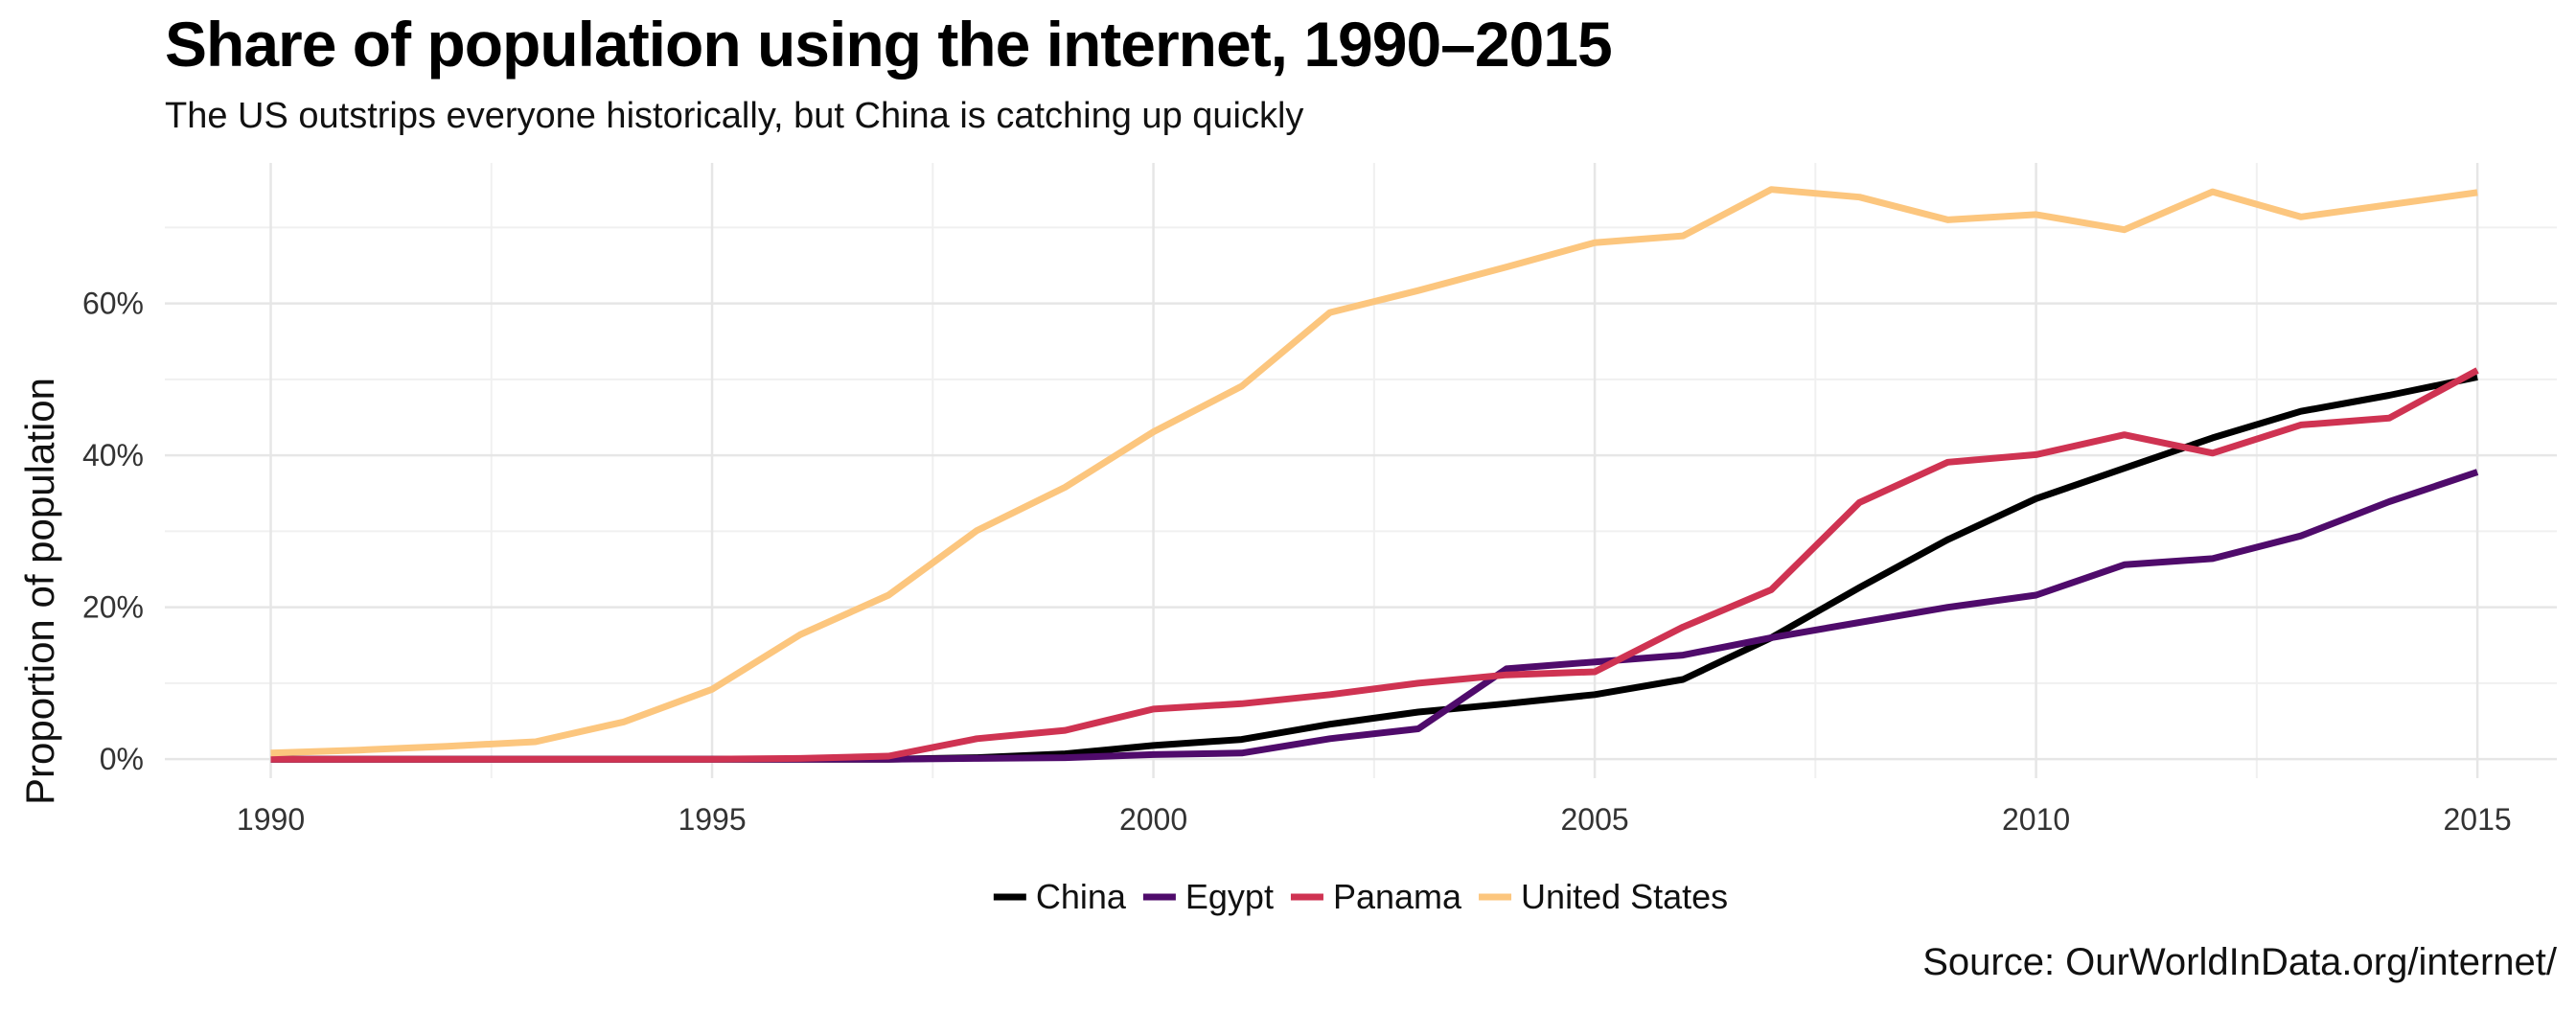  What do you see at coordinates (2036, 819) in the screenshot?
I see `x-tick-label: 2010` at bounding box center [2036, 819].